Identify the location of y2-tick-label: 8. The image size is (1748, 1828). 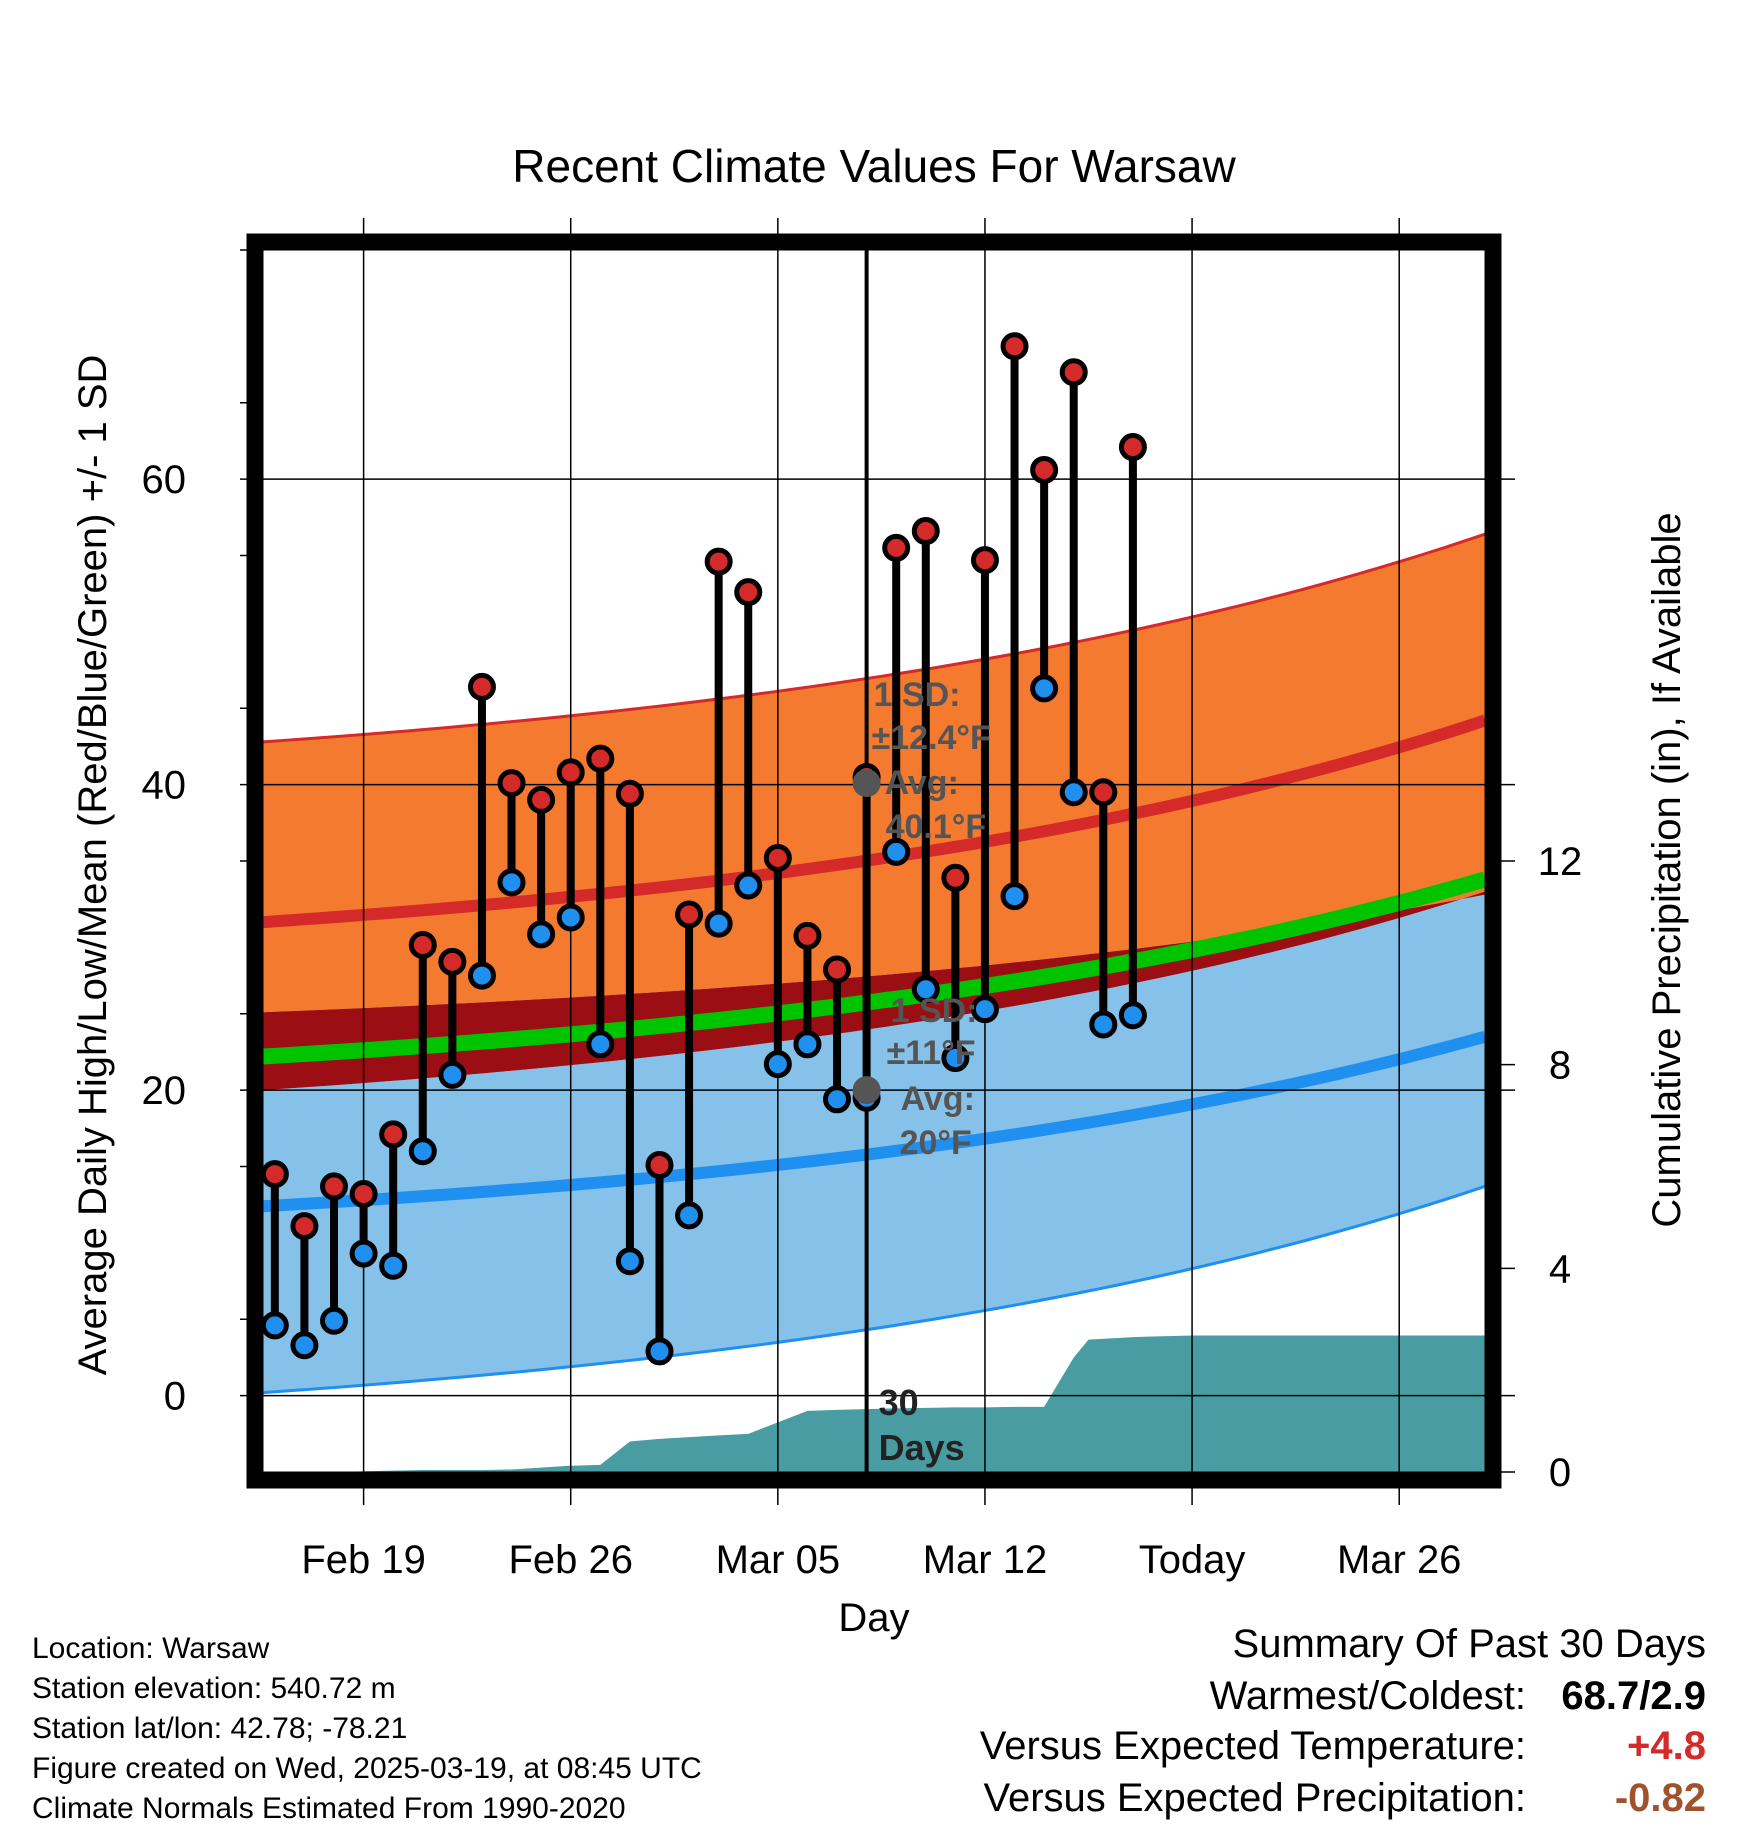
(1560, 1066).